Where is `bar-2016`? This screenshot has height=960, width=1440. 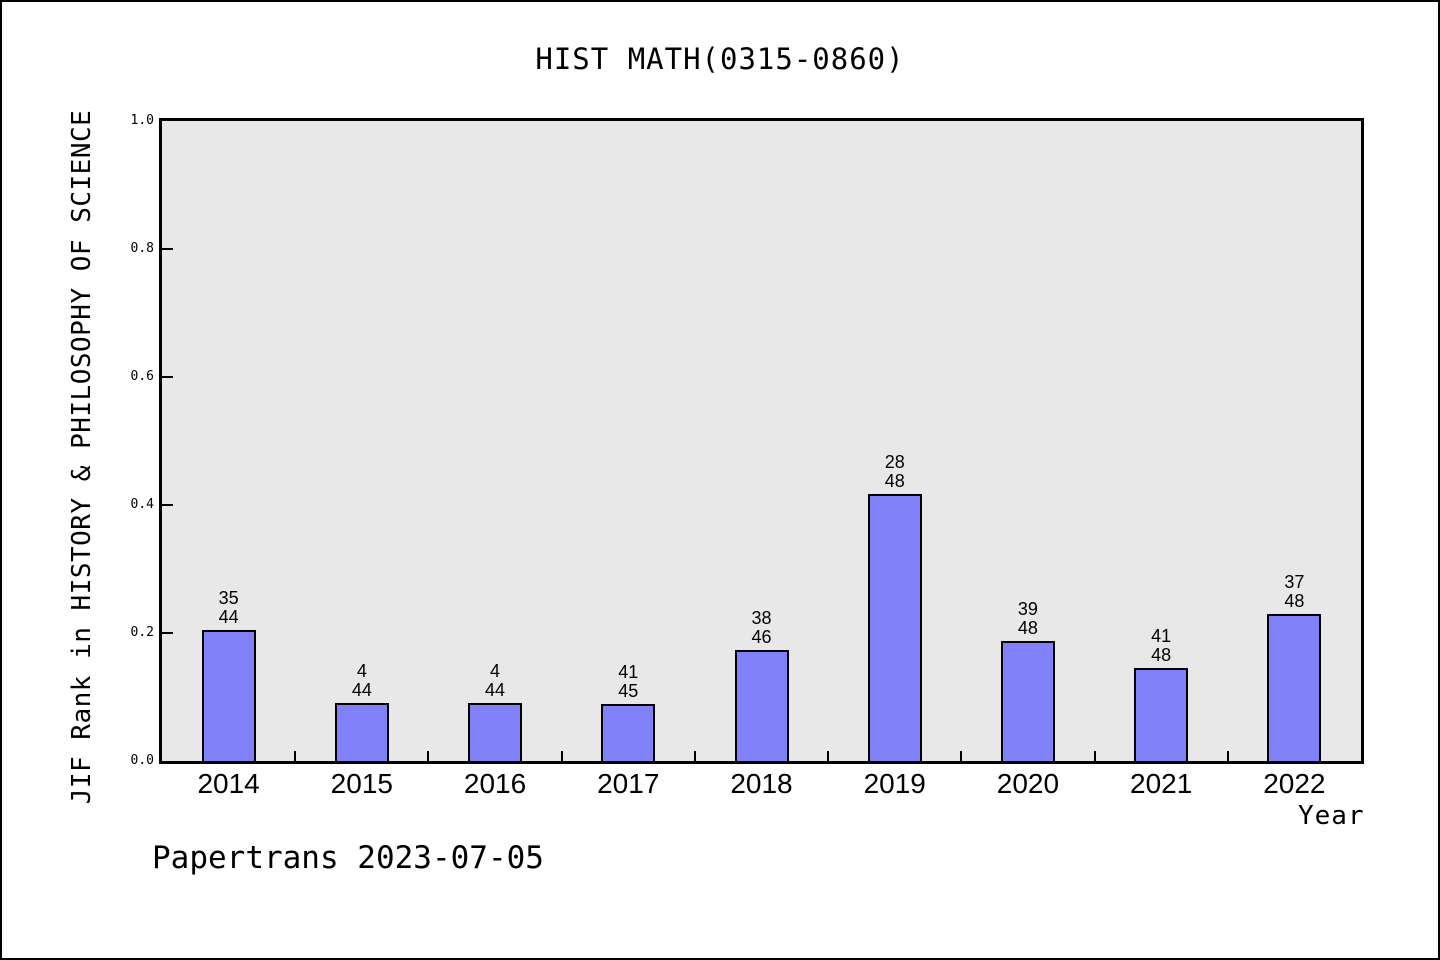
bar-2016 is located at coordinates (495, 732).